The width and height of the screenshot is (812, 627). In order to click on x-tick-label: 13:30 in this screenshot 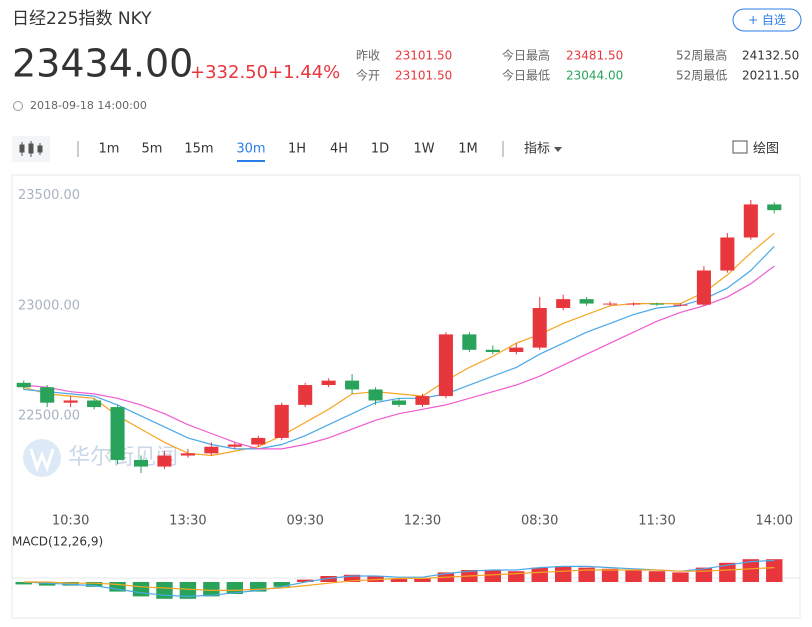, I will do `click(187, 521)`.